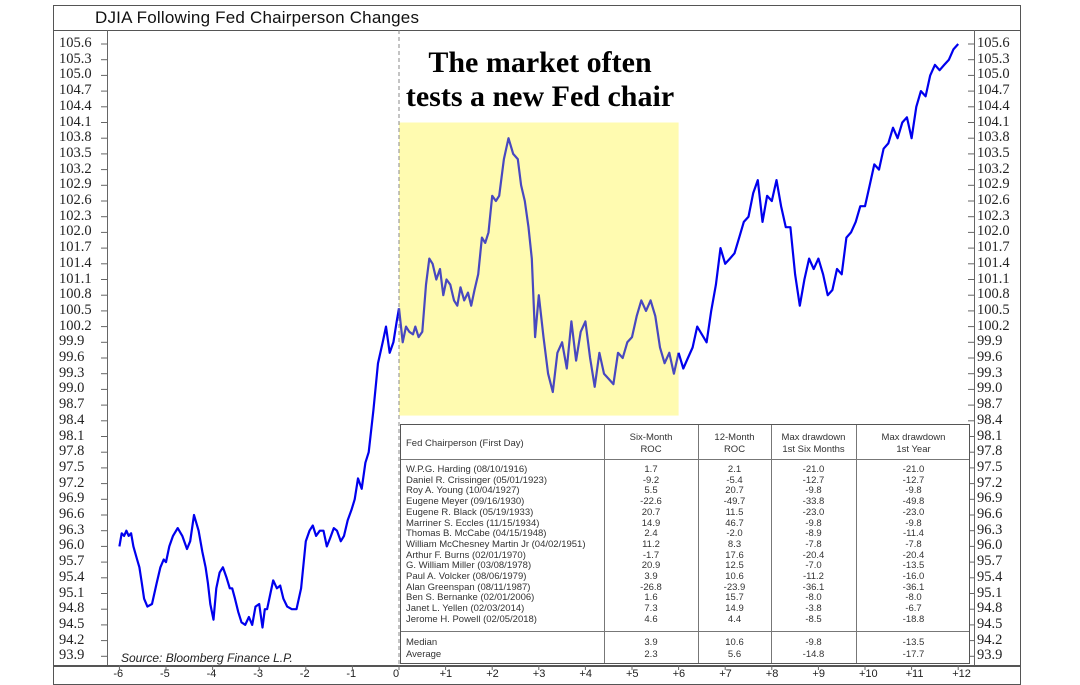  What do you see at coordinates (651, 566) in the screenshot?
I see `table-cell: 20.9` at bounding box center [651, 566].